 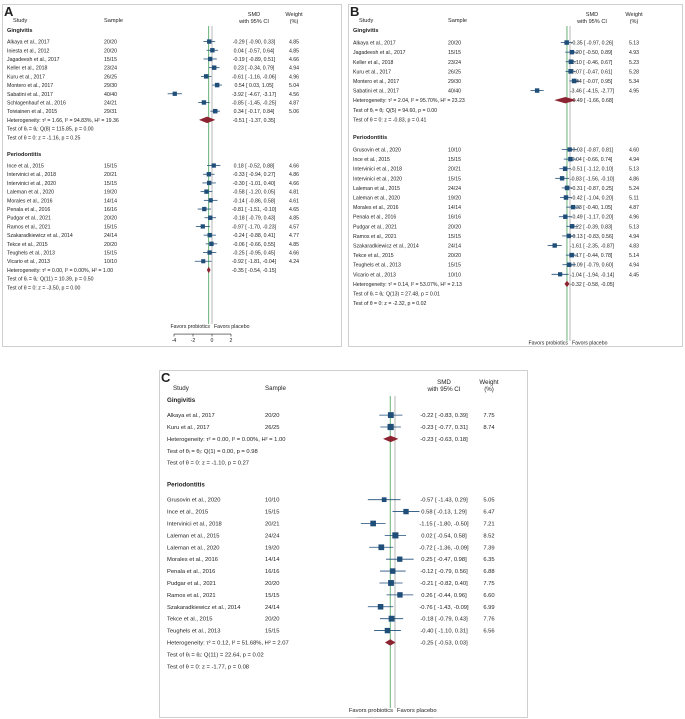 I want to click on study-weight: 6.56, so click(x=488, y=632).